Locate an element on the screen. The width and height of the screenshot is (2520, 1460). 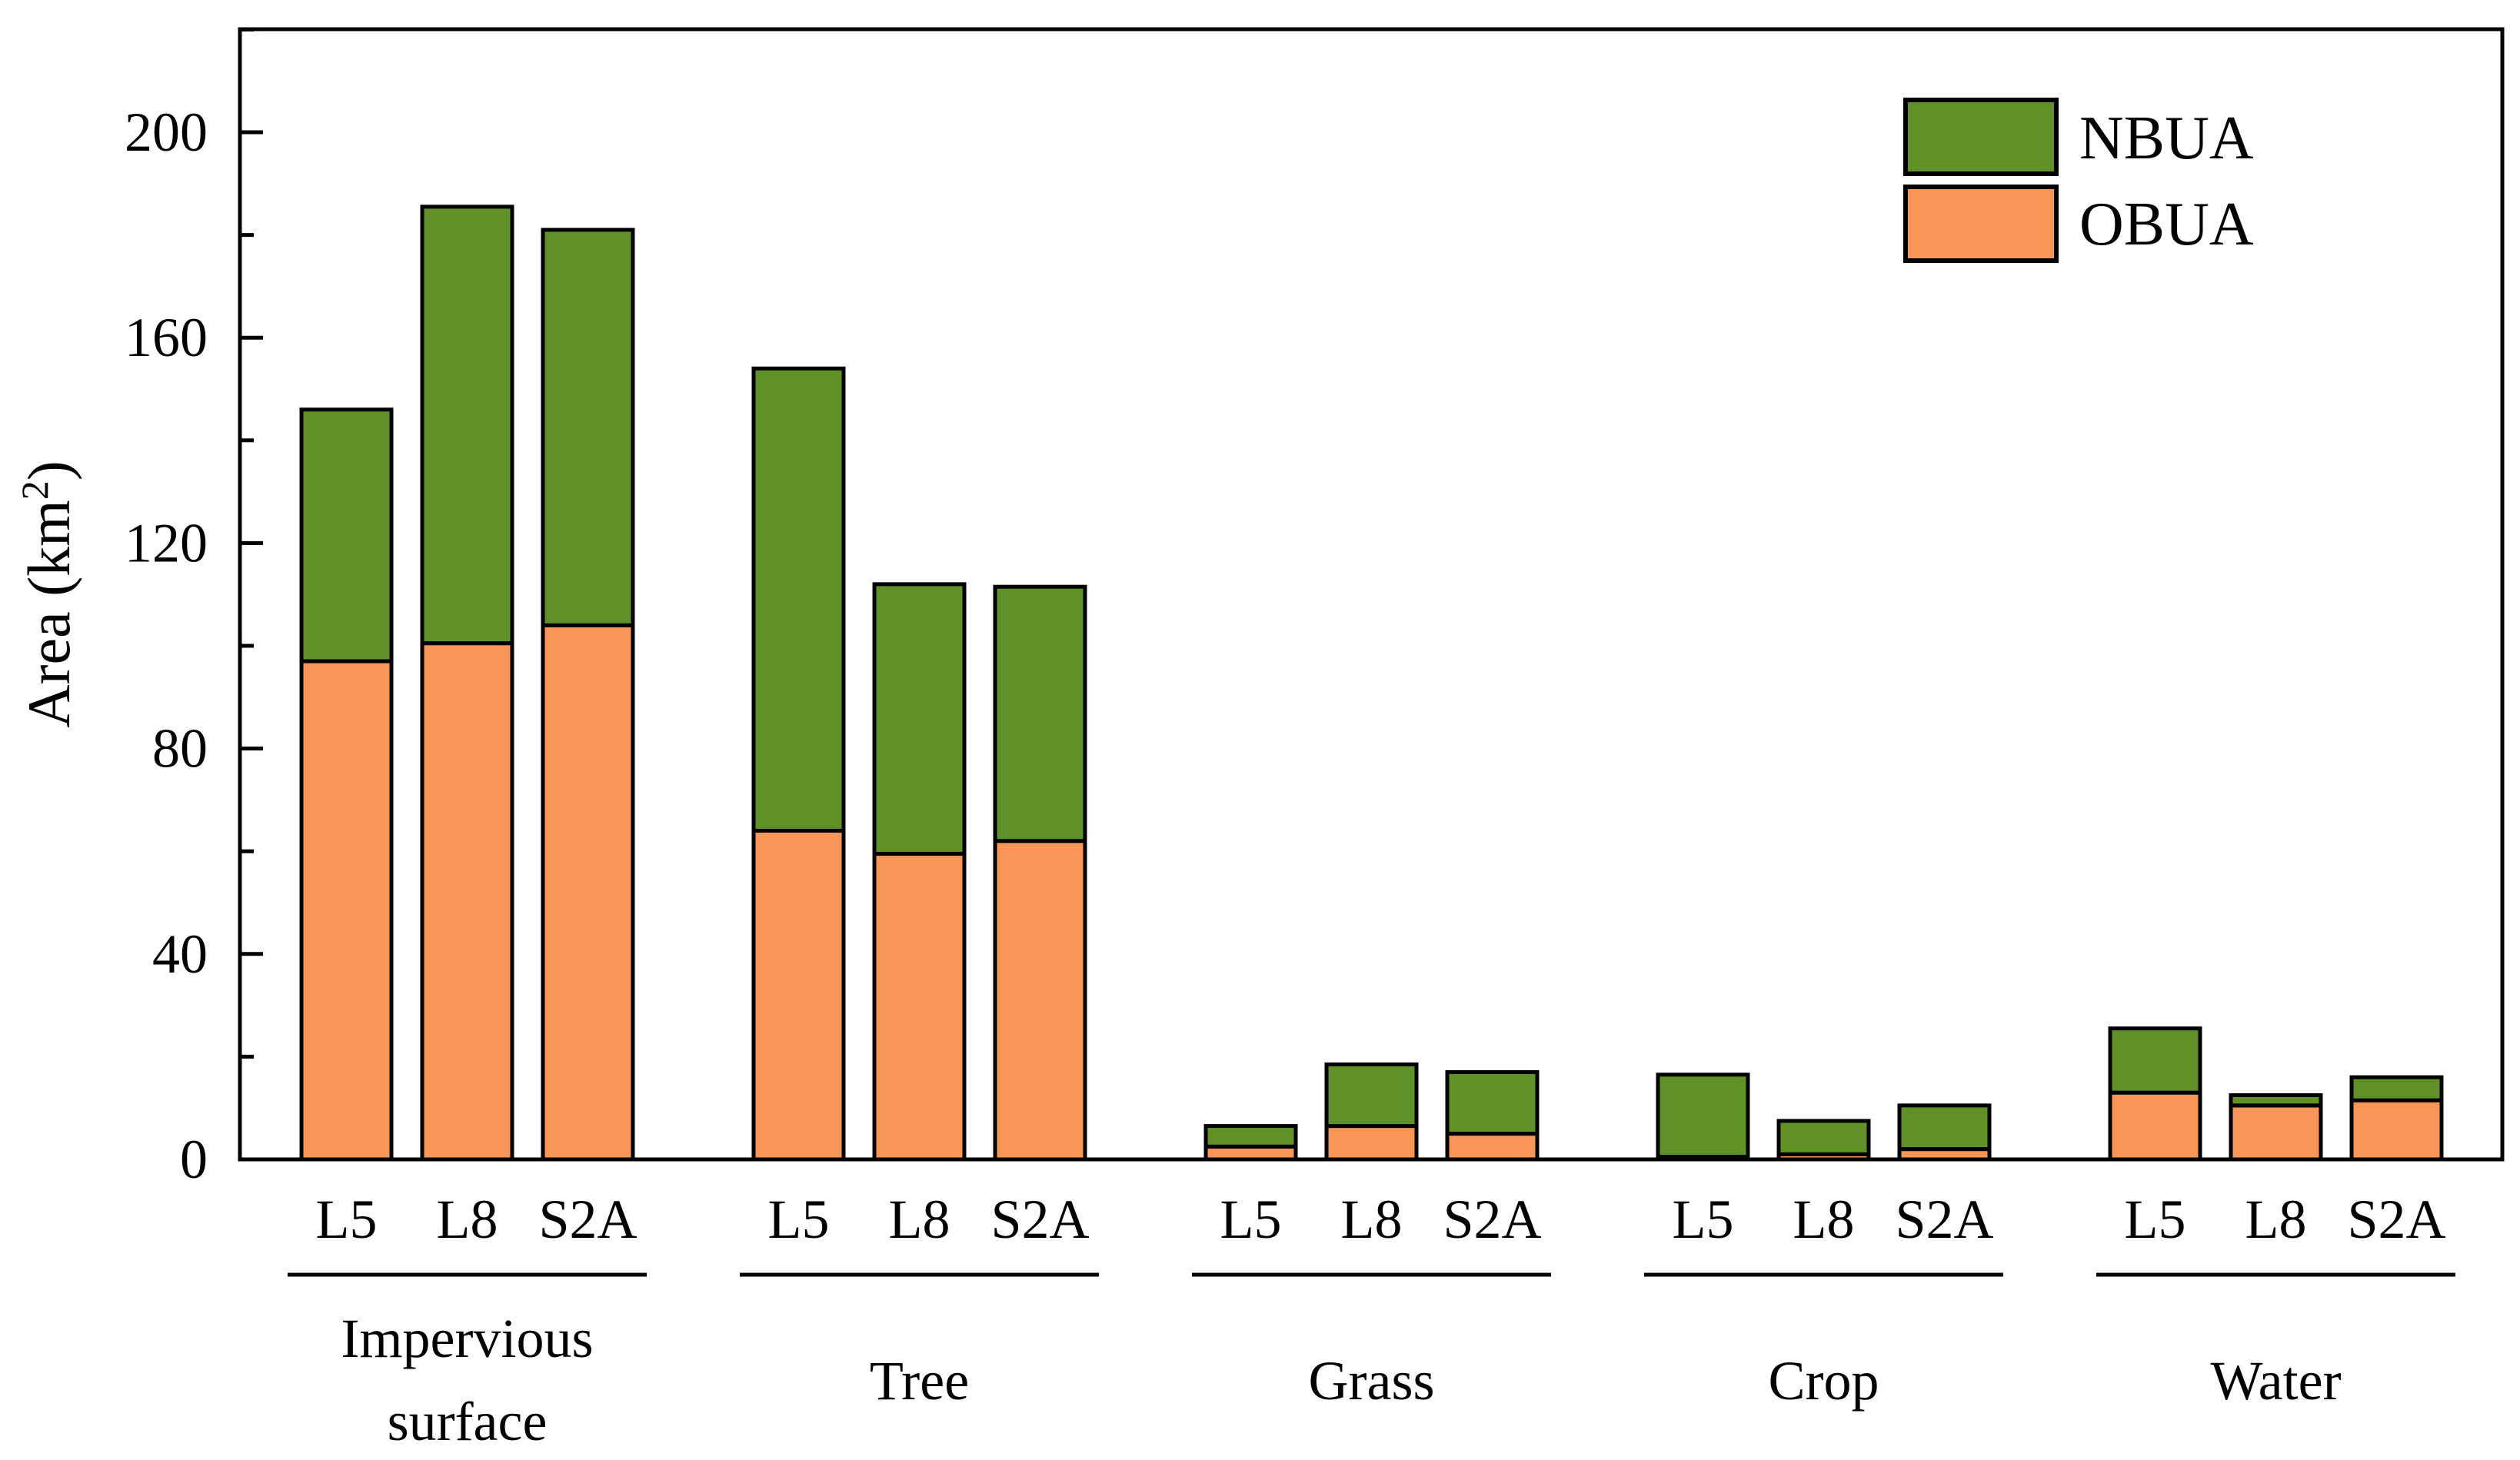
legend-label-obua: OBUA is located at coordinates (2166, 224).